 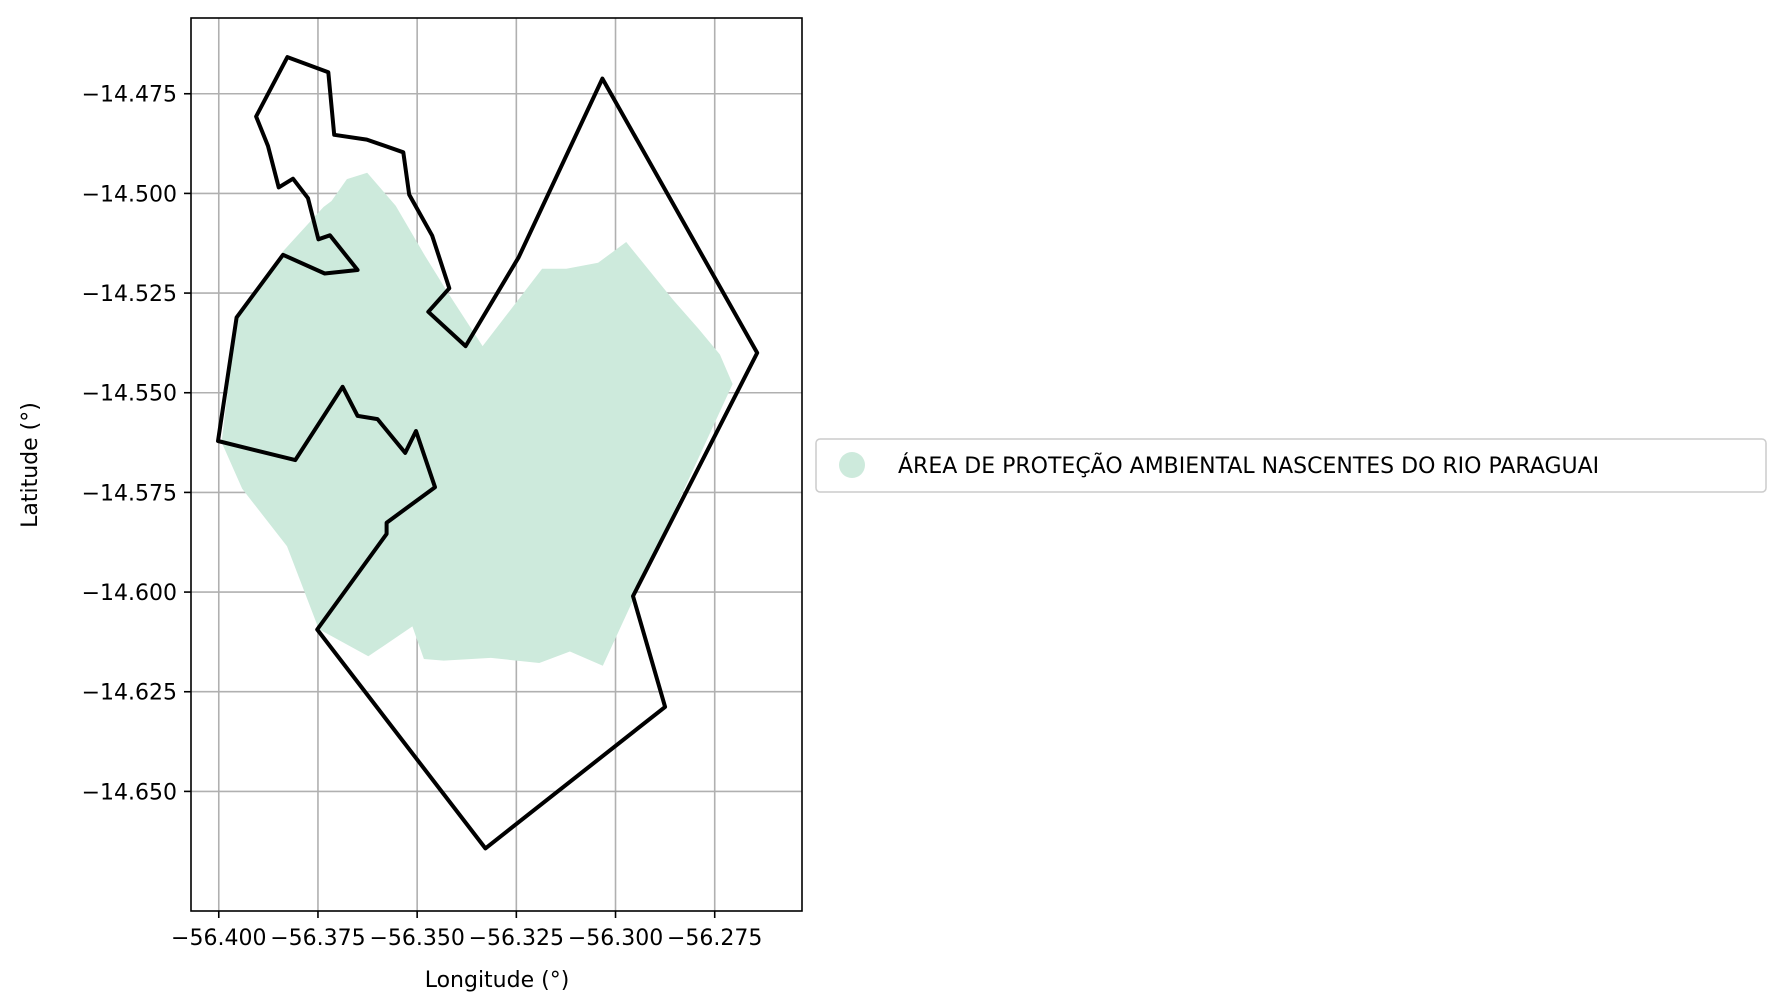 What do you see at coordinates (129, 593) in the screenshot?
I see `y-tick-label: −14.600` at bounding box center [129, 593].